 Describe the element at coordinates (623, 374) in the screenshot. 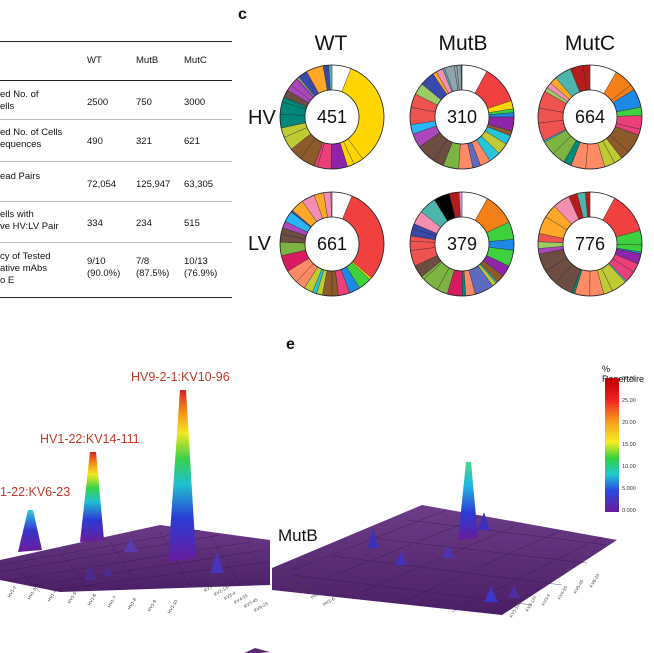

I see `colorbar-title: % Repertoire` at that location.